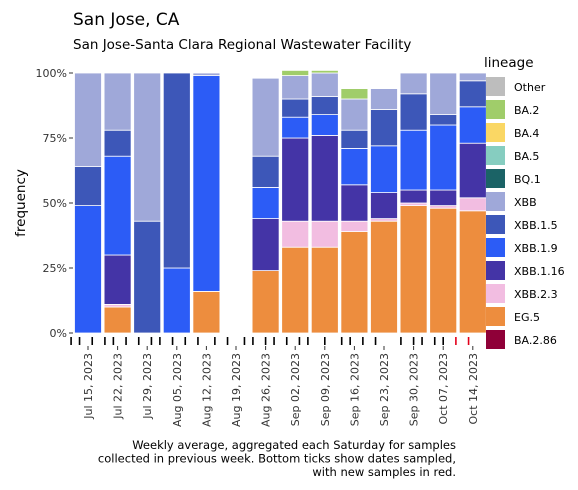 Image resolution: width=578 pixels, height=490 pixels. What do you see at coordinates (443, 389) in the screenshot?
I see `x-tick-label: Oct 07, 2023` at bounding box center [443, 389].